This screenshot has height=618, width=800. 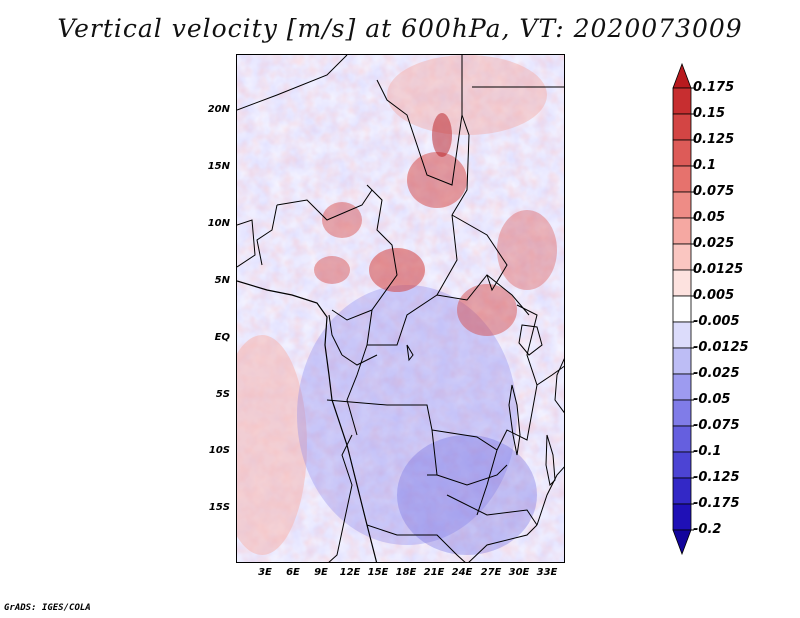 I want to click on grads-credit: GrADS: IGES/COLA, so click(x=47, y=608).